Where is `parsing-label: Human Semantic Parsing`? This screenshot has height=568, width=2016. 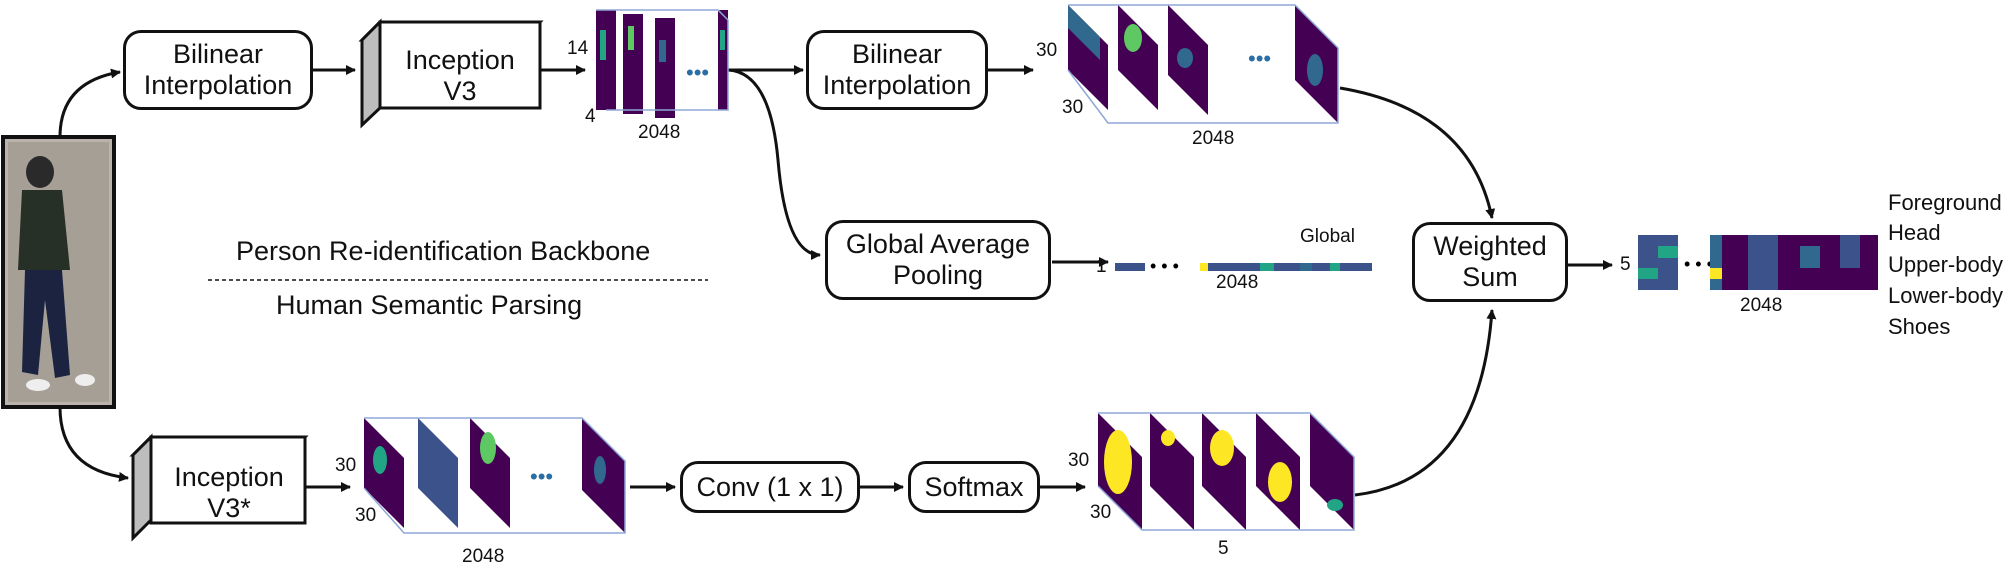 parsing-label: Human Semantic Parsing is located at coordinates (429, 305).